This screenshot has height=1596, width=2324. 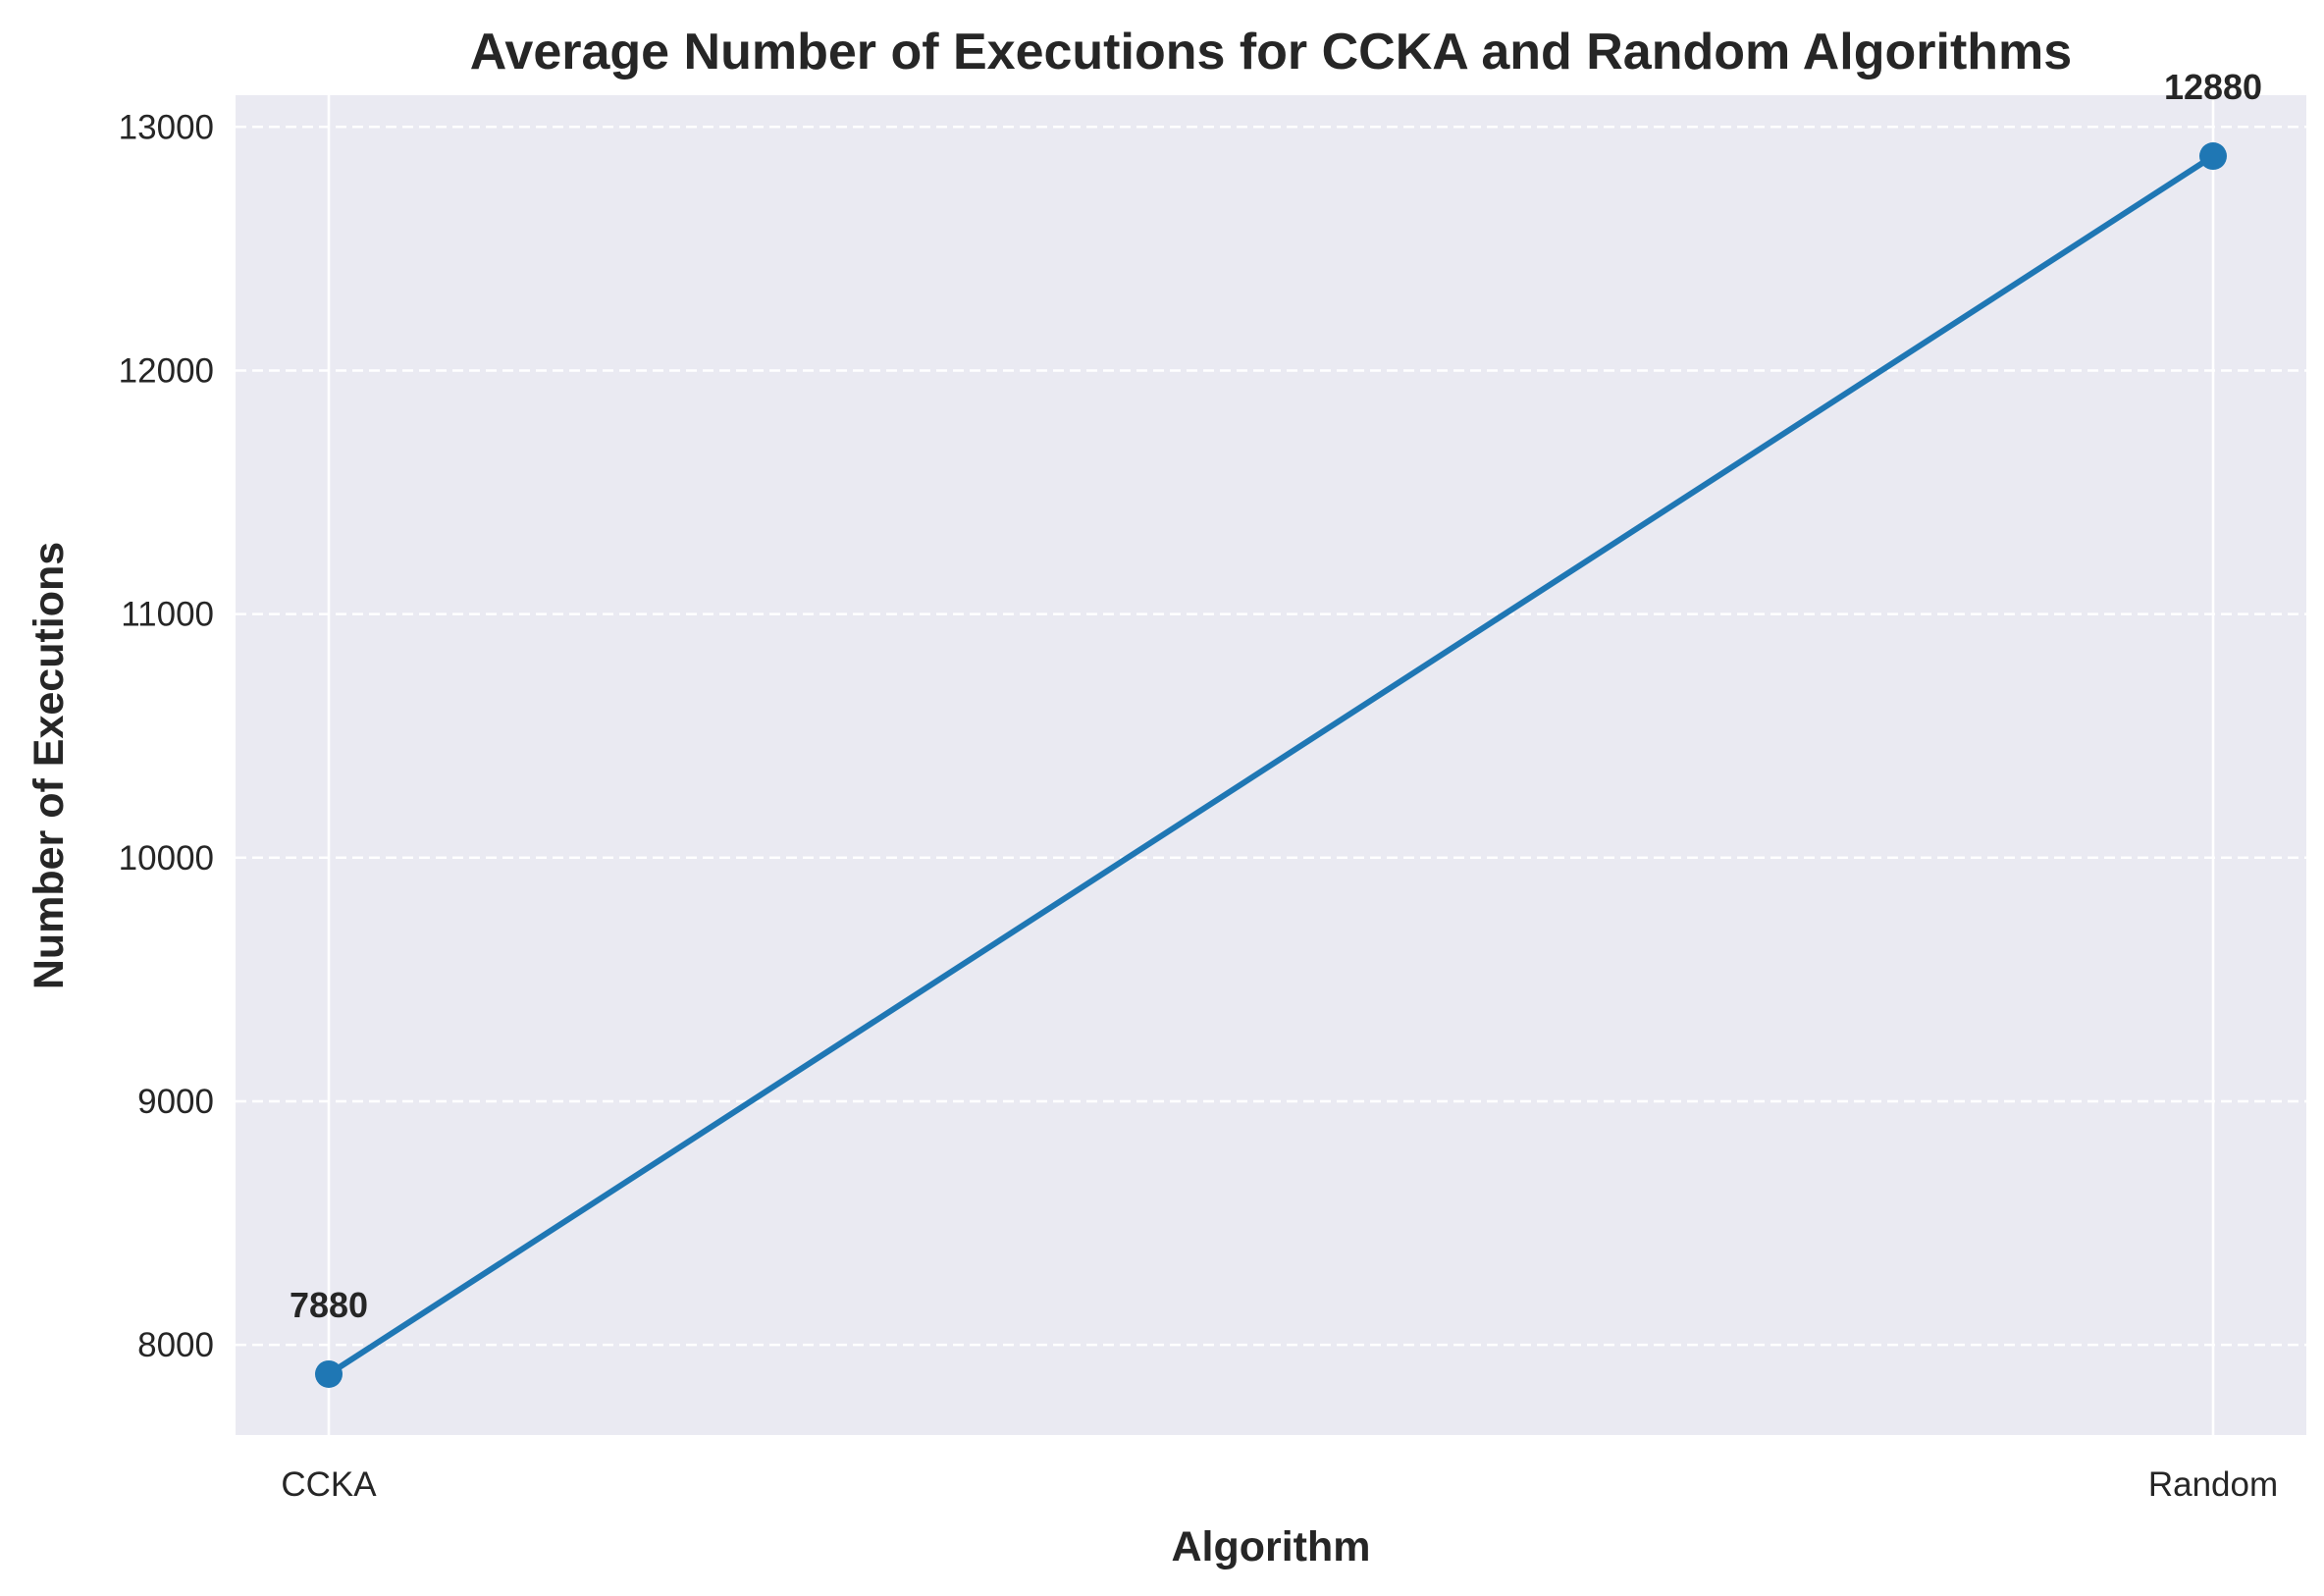 I want to click on x-tick-label: CCKA, so click(x=329, y=1484).